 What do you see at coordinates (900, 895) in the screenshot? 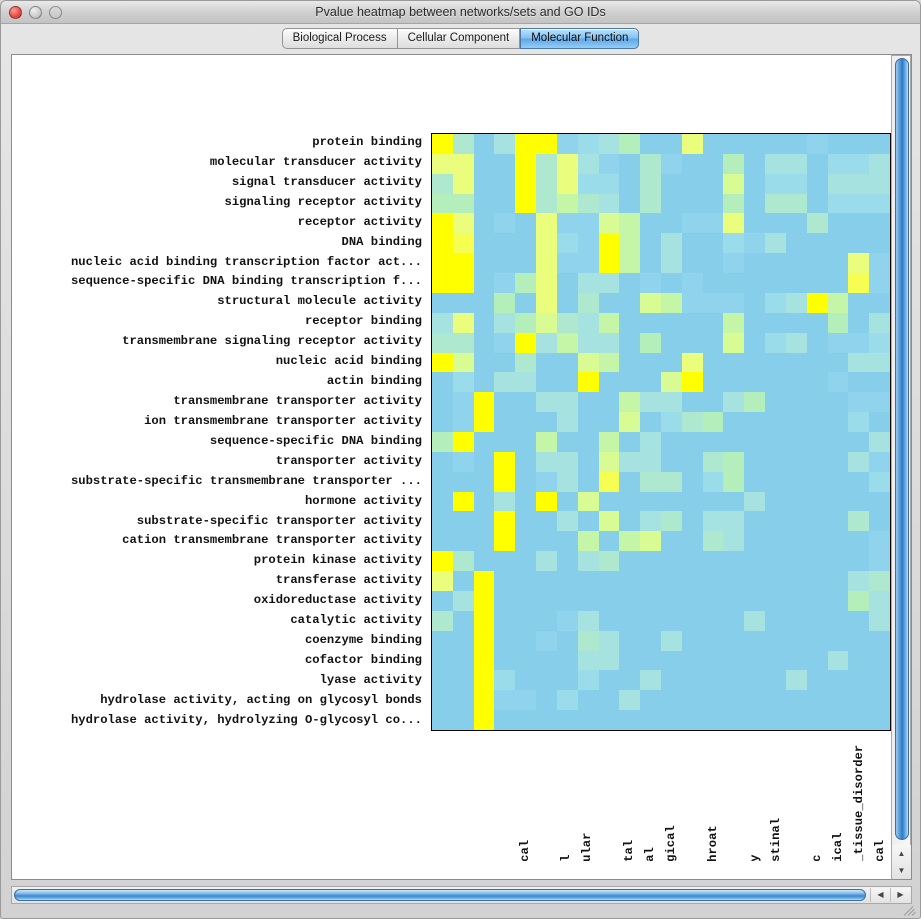
I see `scroll-right-icon: ▶` at bounding box center [900, 895].